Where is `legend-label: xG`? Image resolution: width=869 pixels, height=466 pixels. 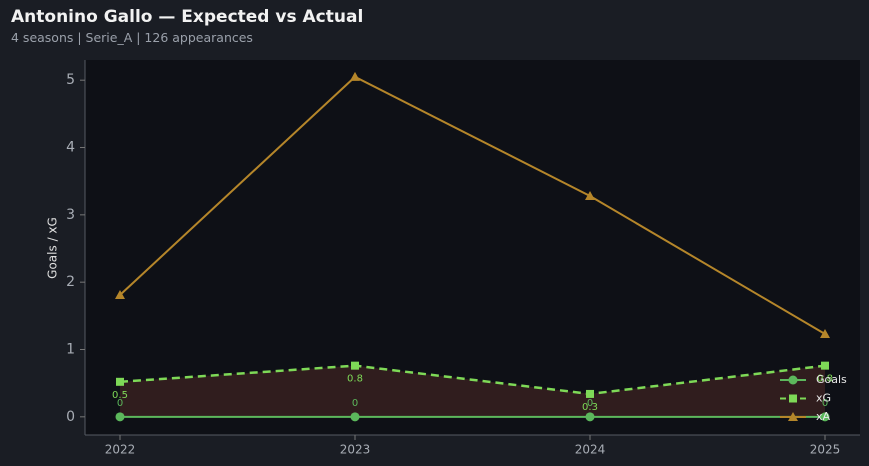
legend-label: xG is located at coordinates (823, 398).